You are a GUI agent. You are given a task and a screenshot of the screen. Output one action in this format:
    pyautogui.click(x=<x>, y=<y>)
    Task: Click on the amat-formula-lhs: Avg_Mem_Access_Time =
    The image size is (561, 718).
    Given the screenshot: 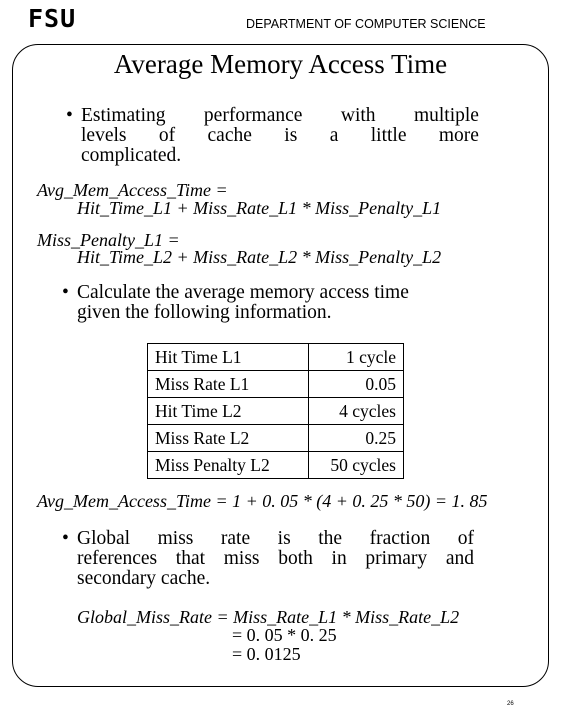 What is the action you would take?
    pyautogui.click(x=132, y=190)
    